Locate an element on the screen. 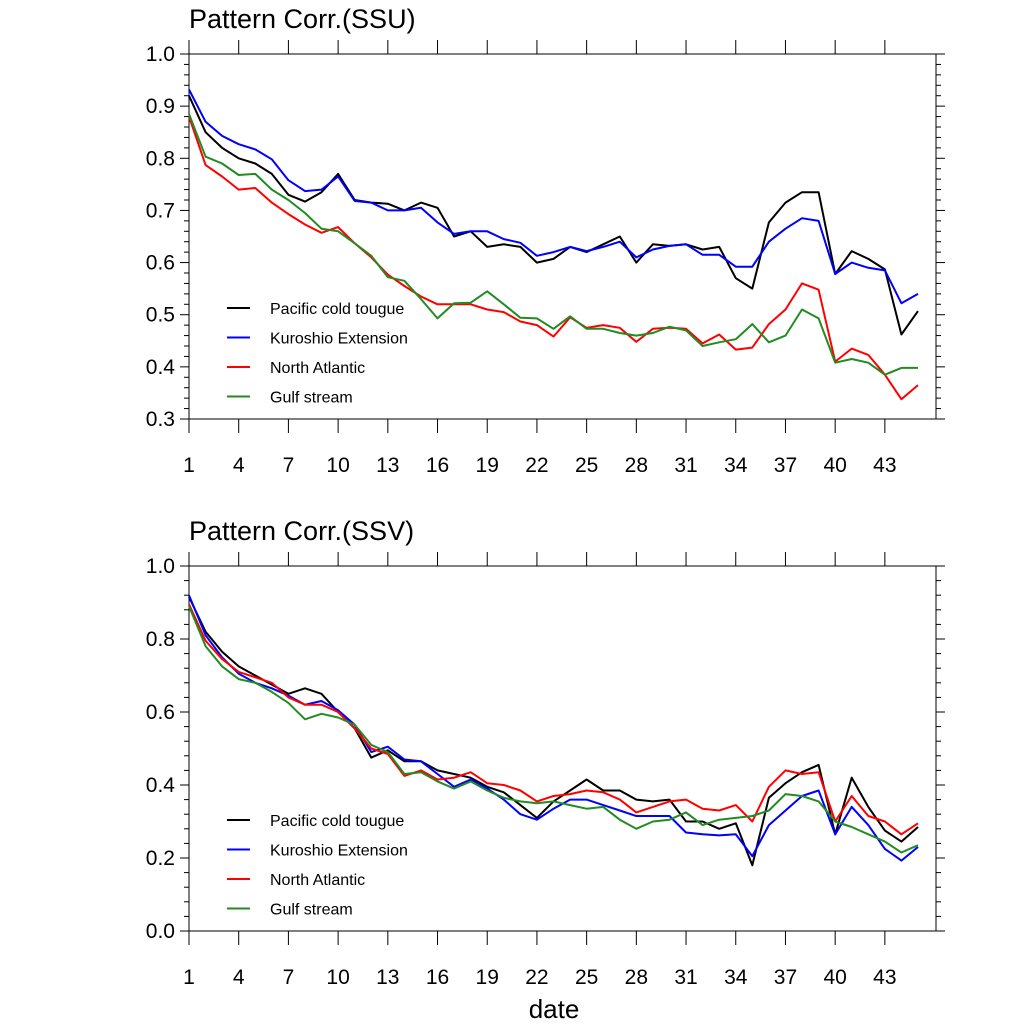 Image resolution: width=1024 pixels, height=1024 pixels. y-tick-label: 0.7 is located at coordinates (160, 210).